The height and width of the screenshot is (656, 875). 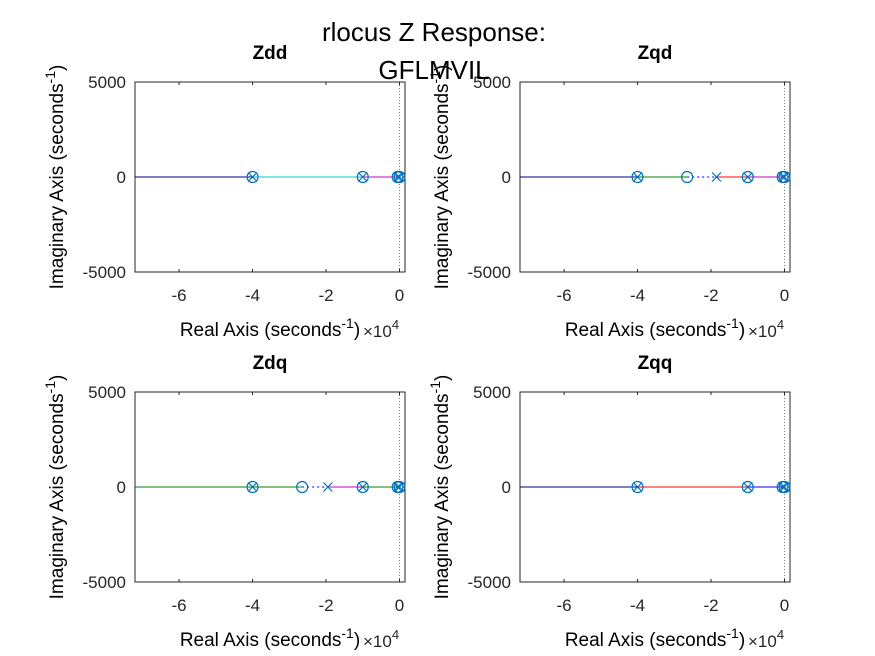 What do you see at coordinates (270, 53) in the screenshot?
I see `subplot-title: Zdd` at bounding box center [270, 53].